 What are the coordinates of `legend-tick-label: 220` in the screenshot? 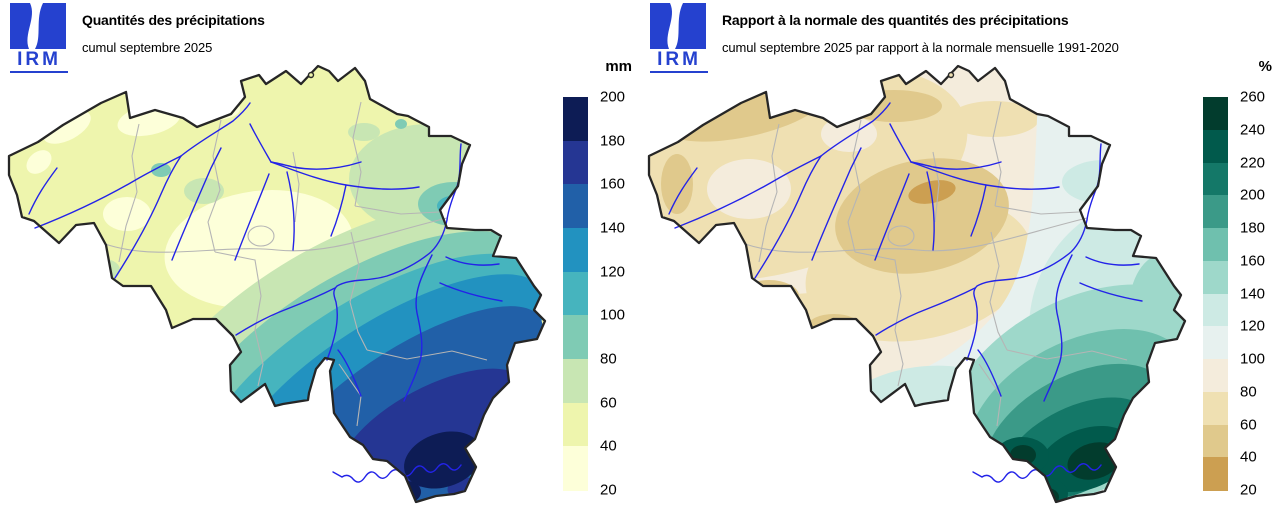 It's located at (1253, 162).